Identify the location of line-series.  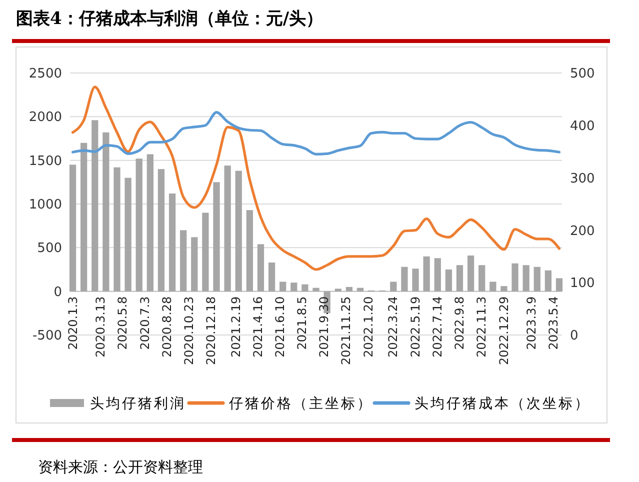
(316, 133).